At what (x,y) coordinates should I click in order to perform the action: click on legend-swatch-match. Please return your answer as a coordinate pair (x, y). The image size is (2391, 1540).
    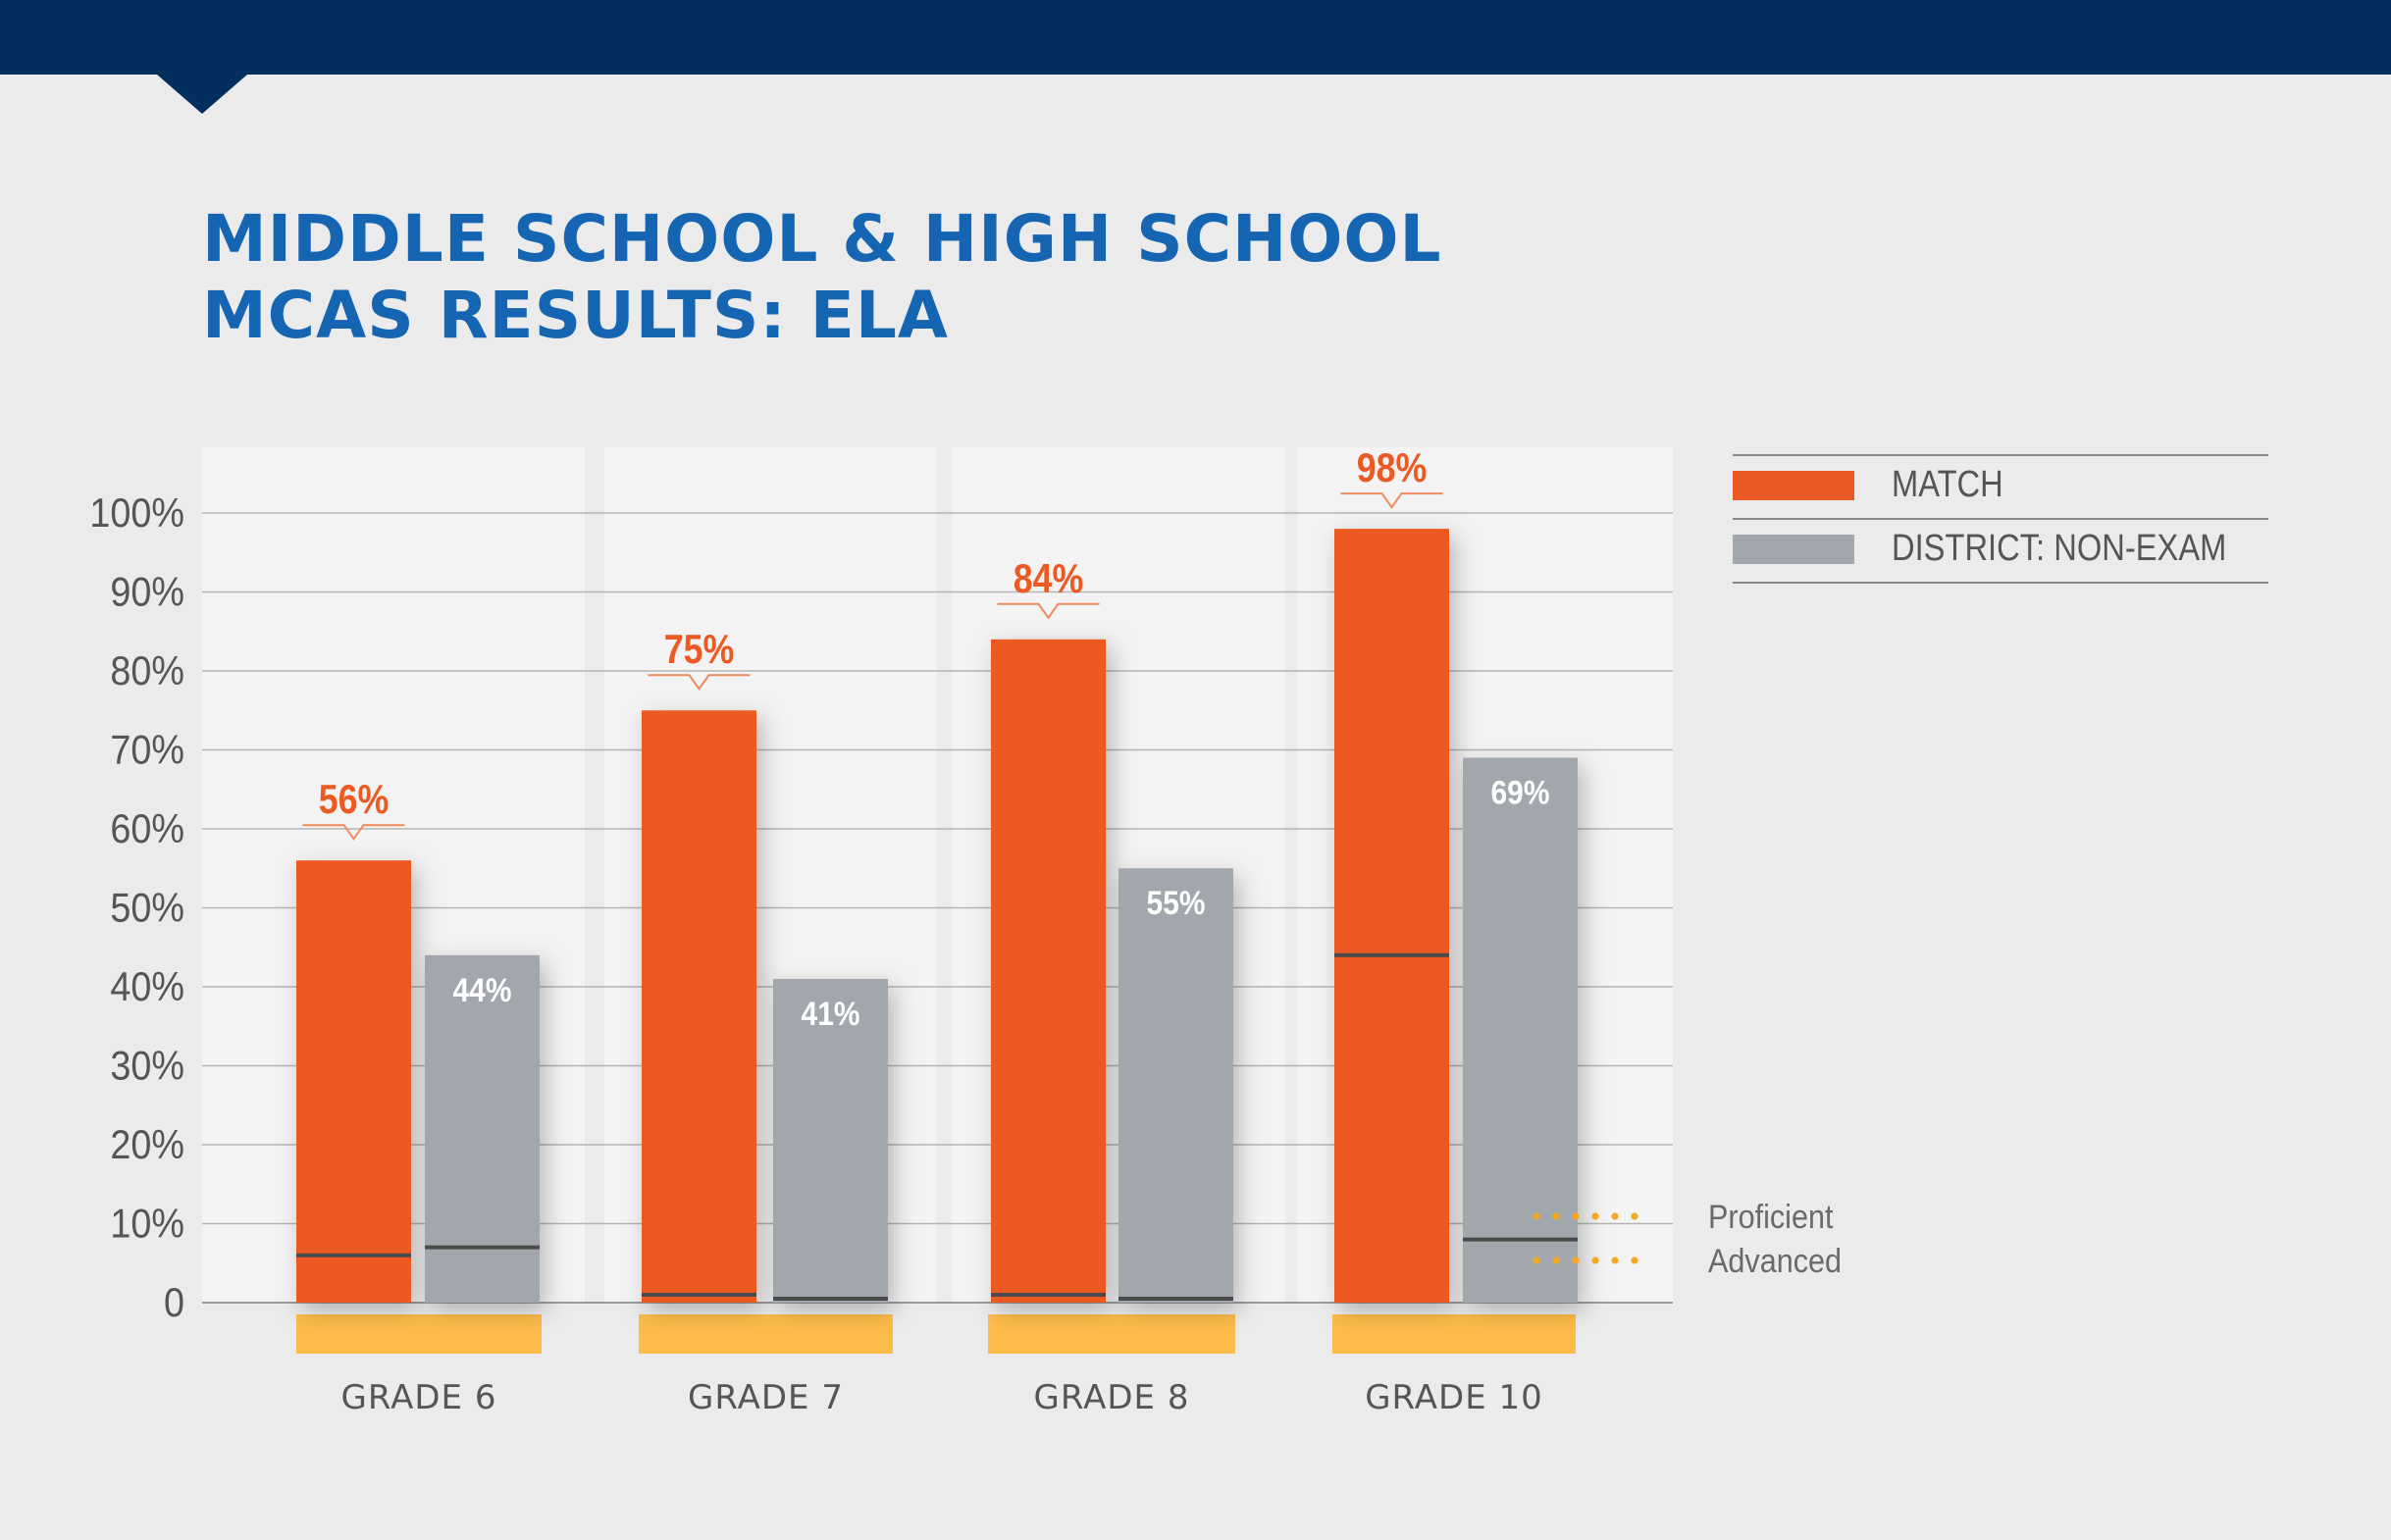
    Looking at the image, I should click on (1793, 485).